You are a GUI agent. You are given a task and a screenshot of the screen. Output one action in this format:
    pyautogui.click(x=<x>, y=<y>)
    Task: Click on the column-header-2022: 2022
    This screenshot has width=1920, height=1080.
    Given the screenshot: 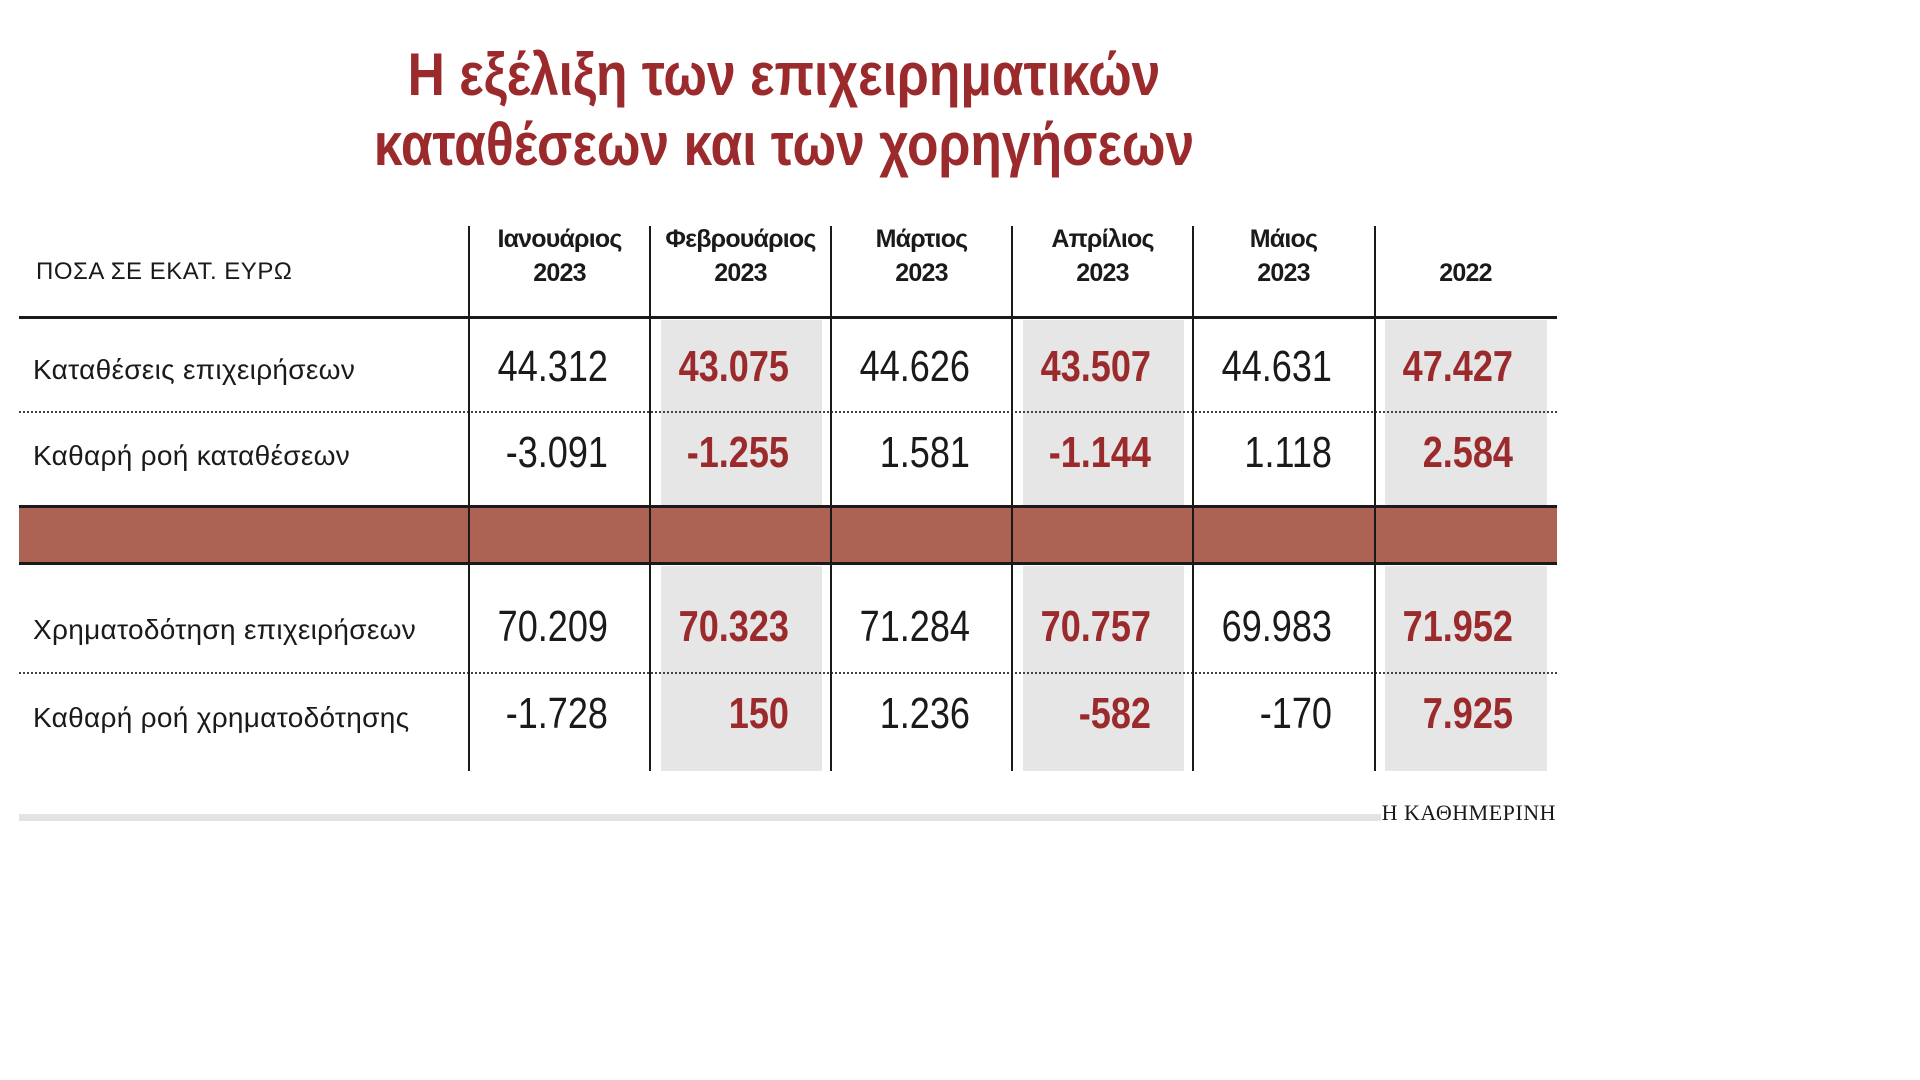 What is the action you would take?
    pyautogui.click(x=1465, y=273)
    